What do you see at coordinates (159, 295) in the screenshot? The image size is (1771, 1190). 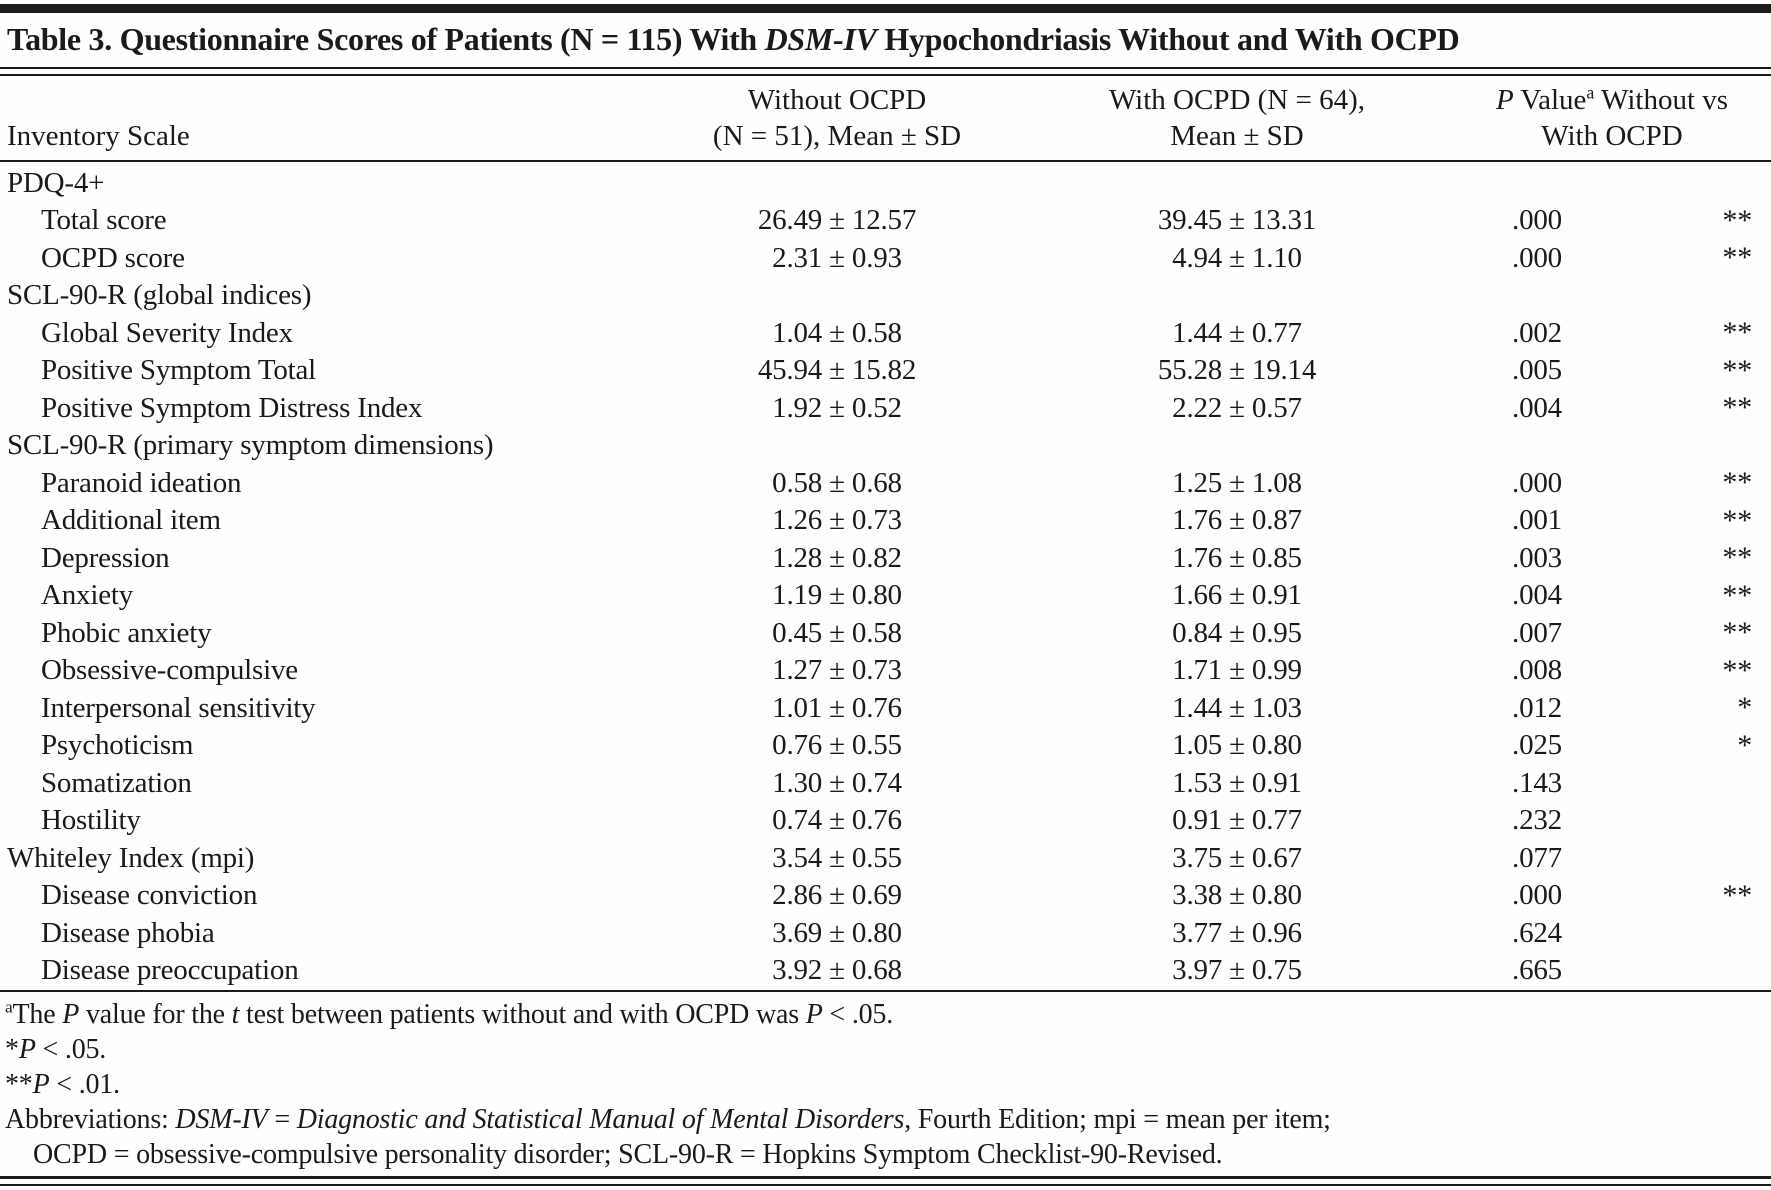 I see `row-label: SCL-90-R (global indices)` at bounding box center [159, 295].